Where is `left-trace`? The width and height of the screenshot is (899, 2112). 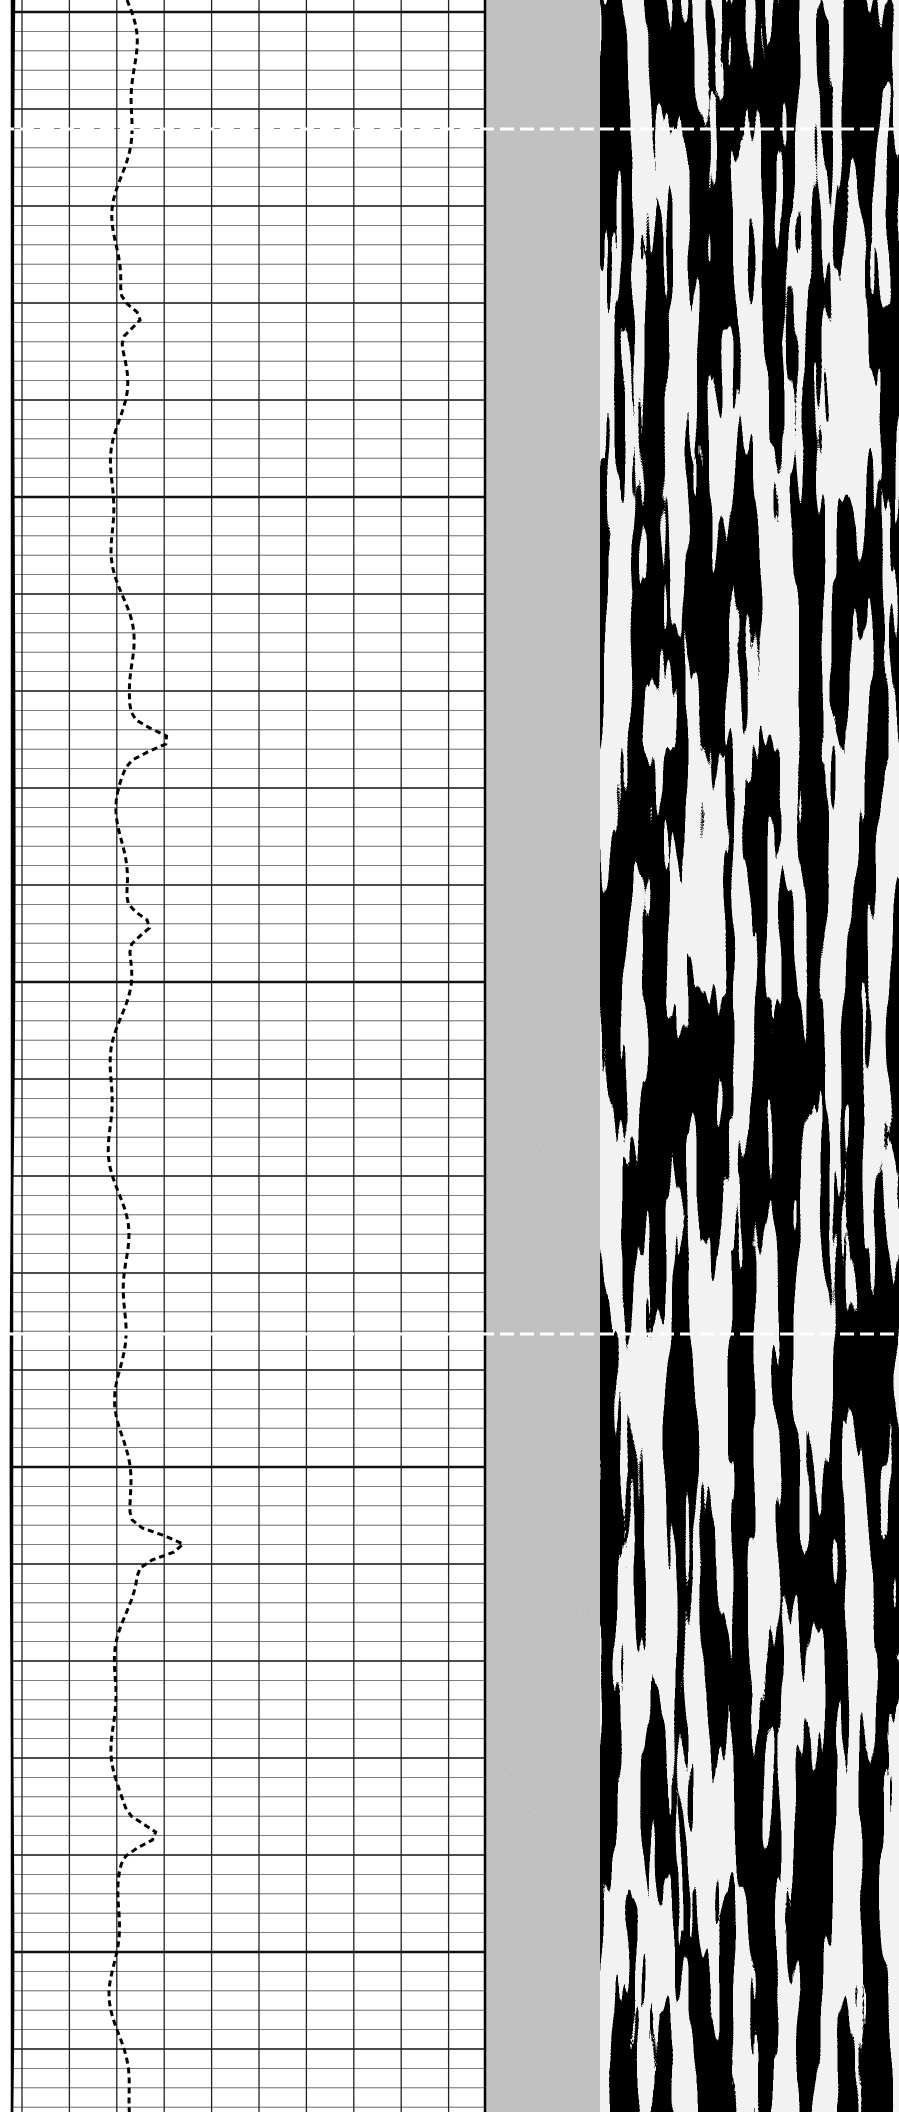 left-trace is located at coordinates (12, 1056).